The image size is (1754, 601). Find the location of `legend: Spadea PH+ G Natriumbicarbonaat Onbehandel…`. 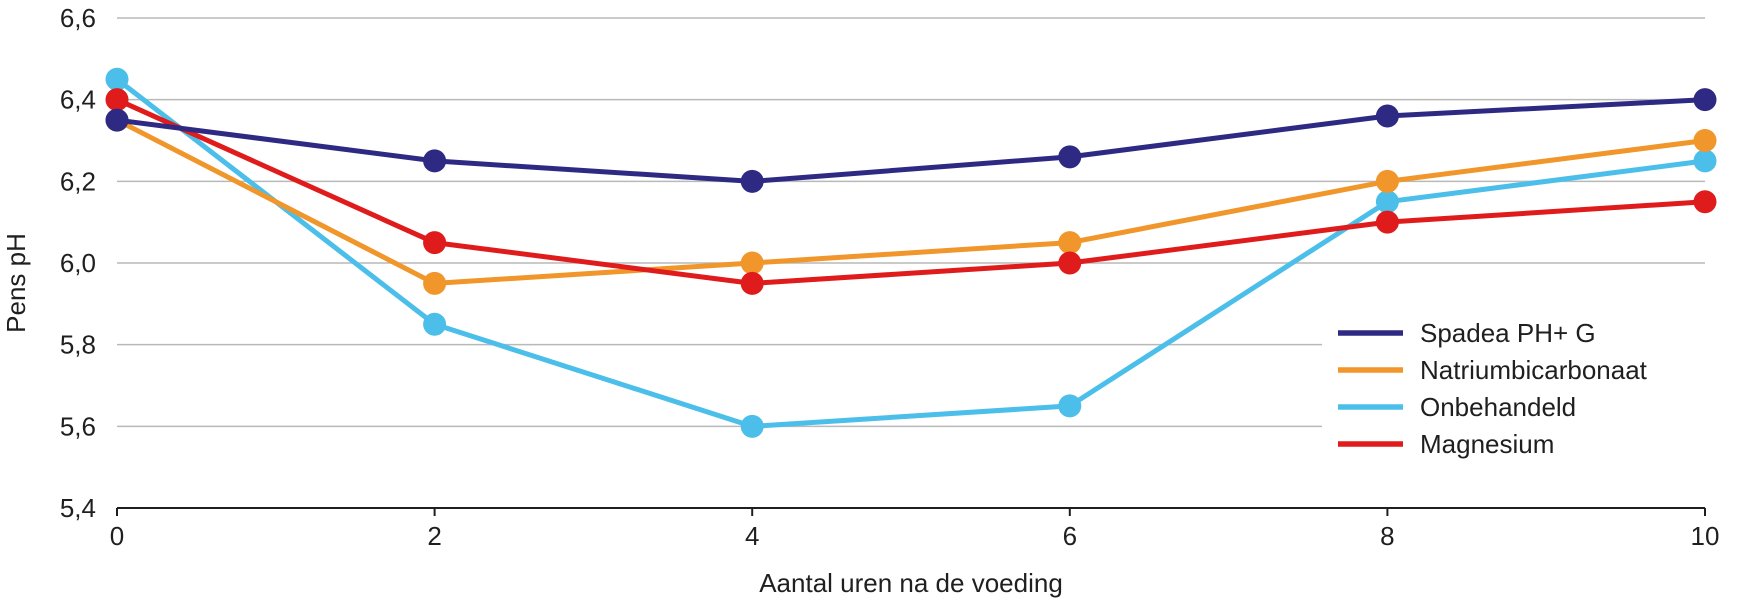

legend: Spadea PH+ G Natriumbicarbonaat Onbehandel… is located at coordinates (1516, 387).